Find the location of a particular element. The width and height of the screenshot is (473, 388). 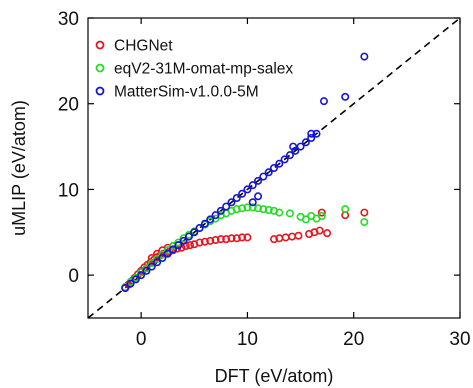

legend-label: eqV2-31M-omat-mp-salex is located at coordinates (203, 69).